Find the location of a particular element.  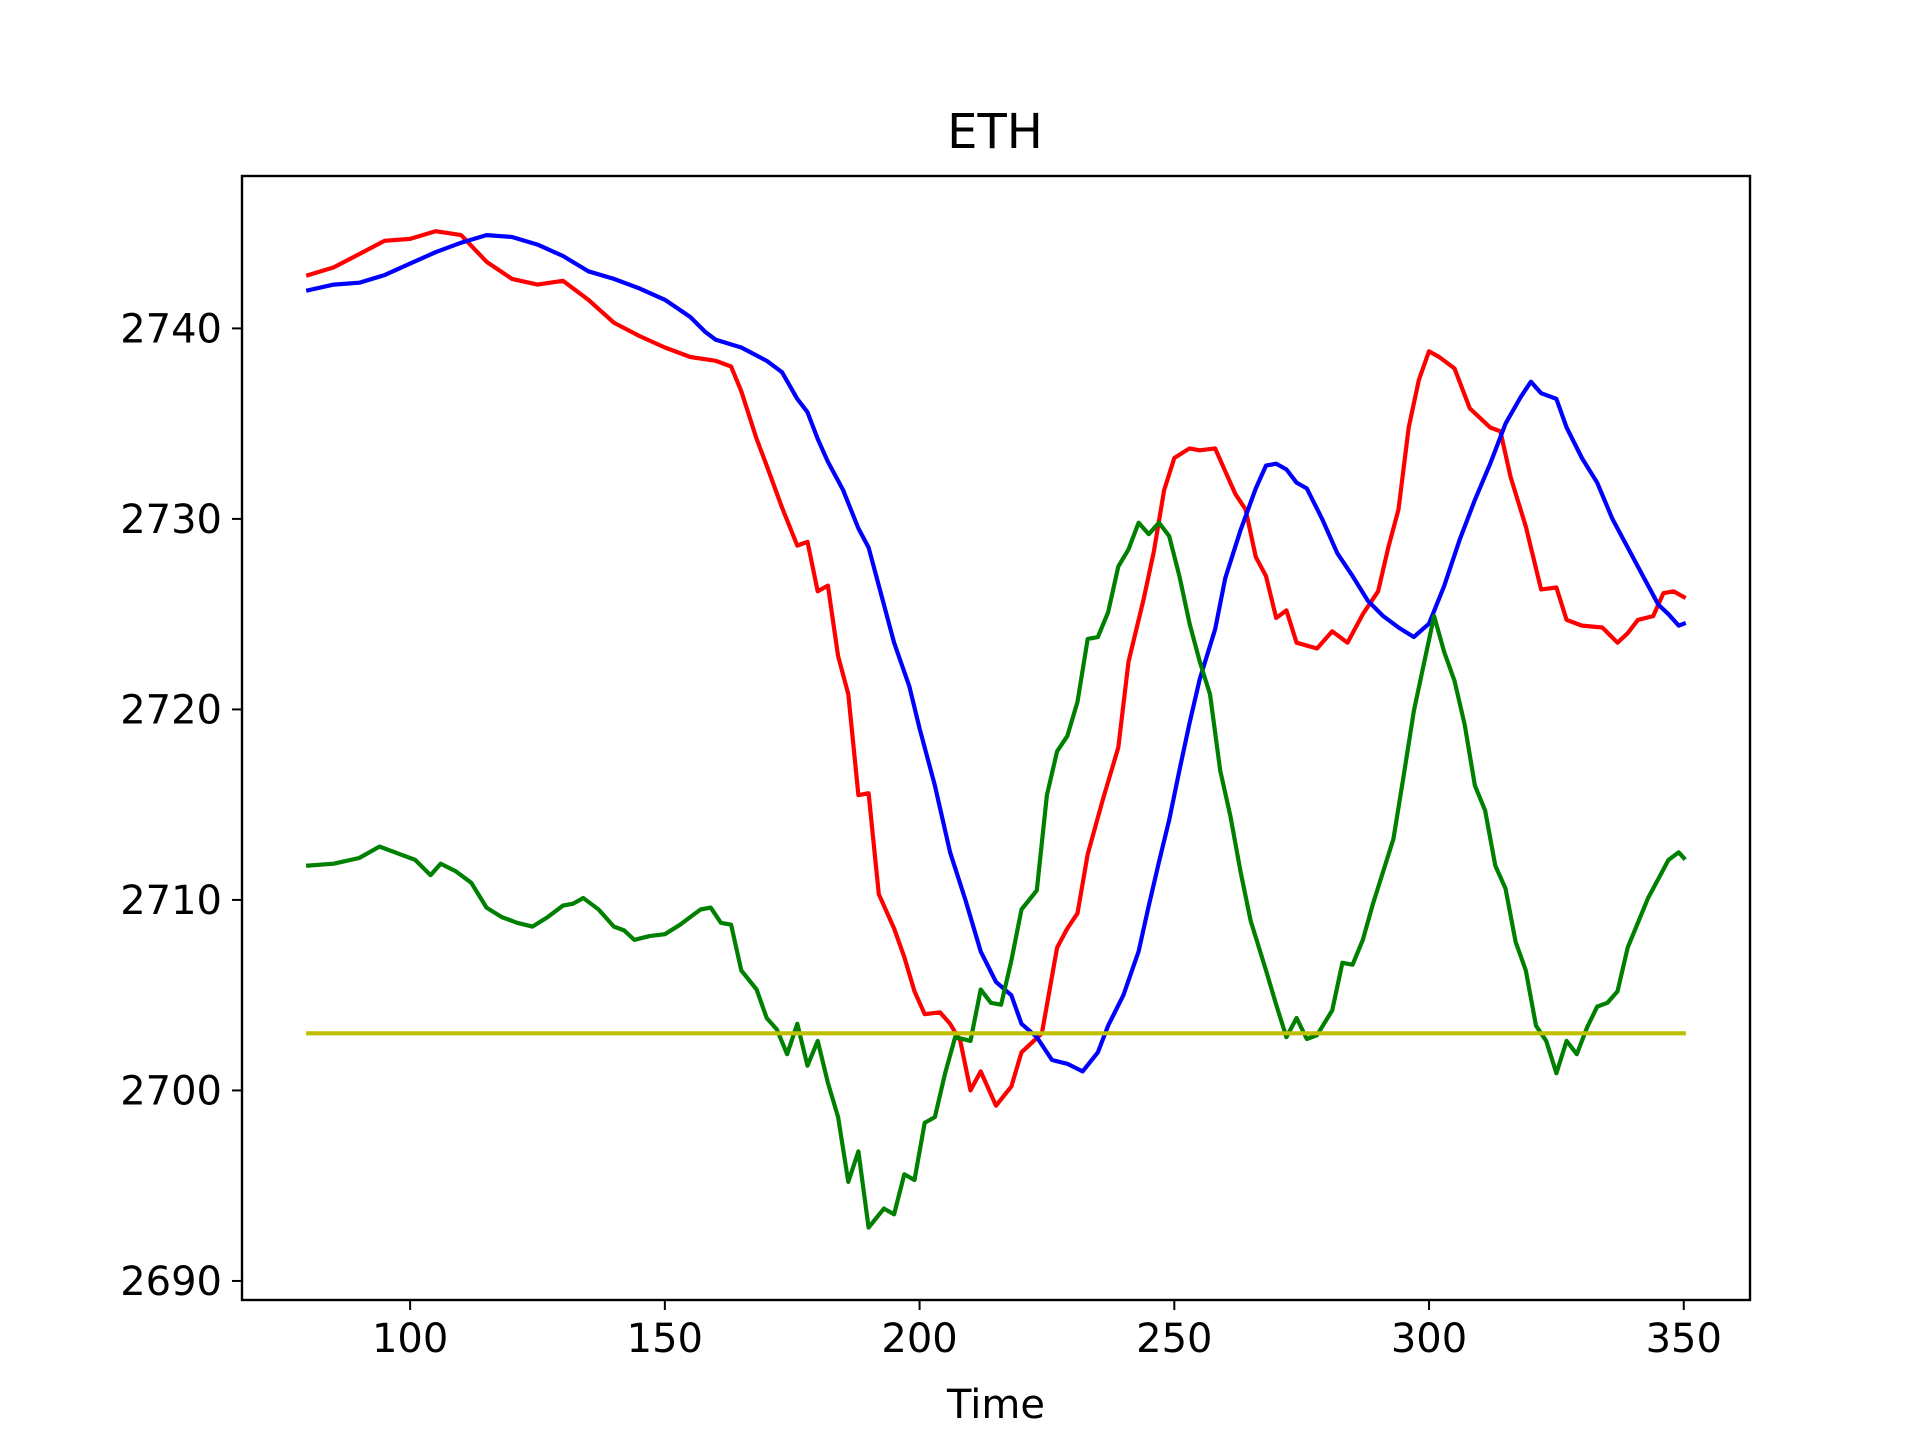

y-tick-label: 2720 is located at coordinates (171, 710).